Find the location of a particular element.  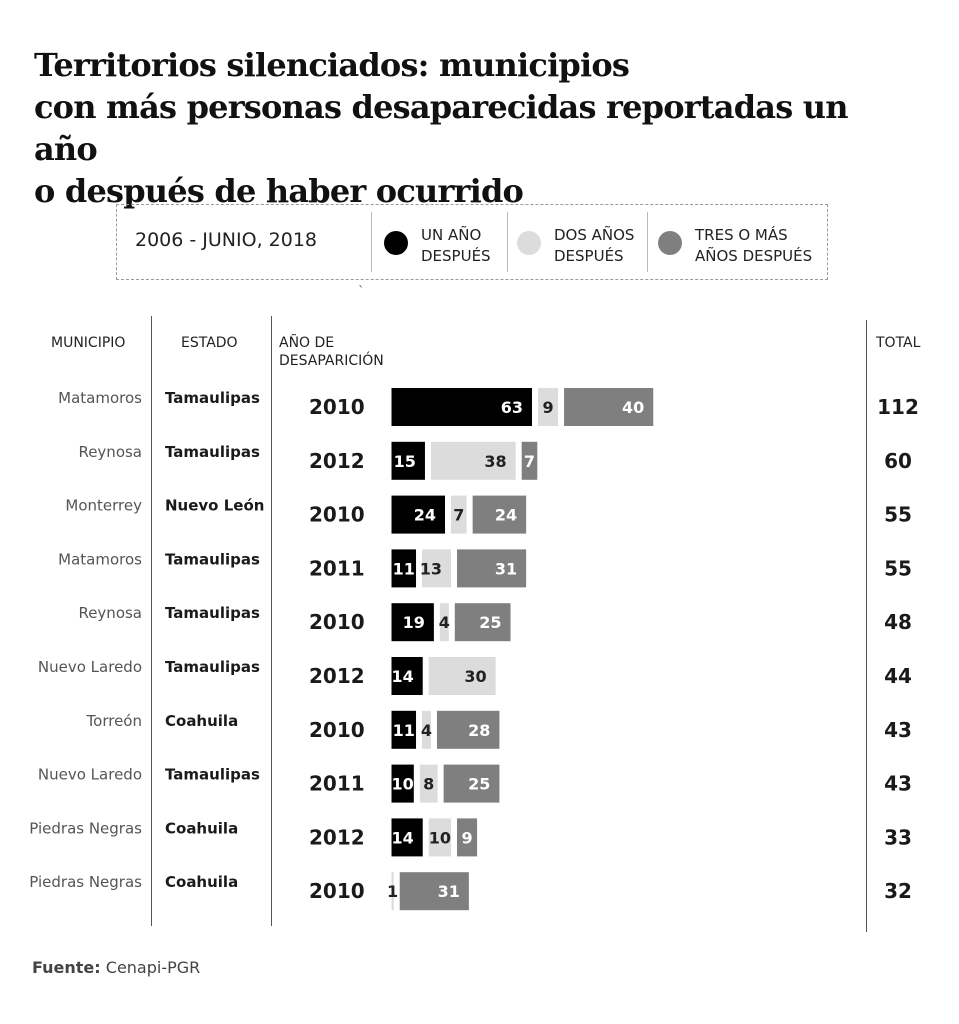

chart-title-line-3: o después de haber ocurrido is located at coordinates (279, 191).